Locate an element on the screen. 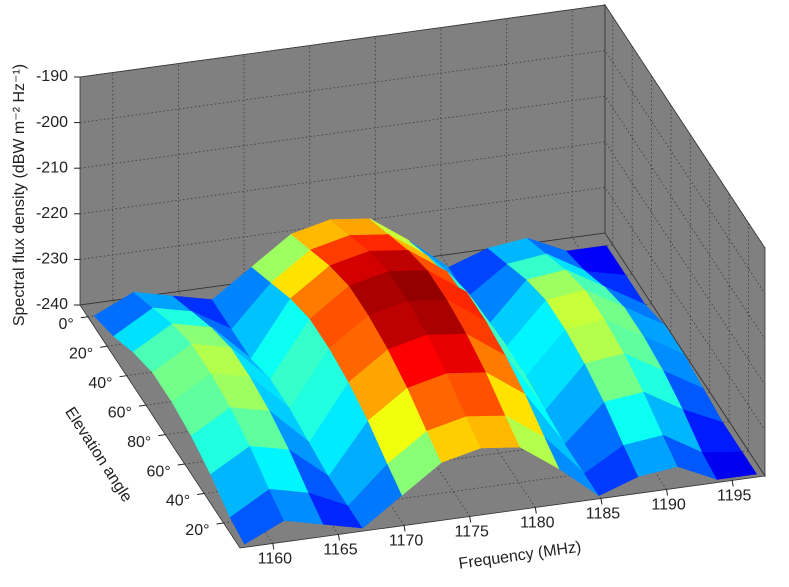 Image resolution: width=789 pixels, height=587 pixels. x-tick-label: 1190 is located at coordinates (668, 505).